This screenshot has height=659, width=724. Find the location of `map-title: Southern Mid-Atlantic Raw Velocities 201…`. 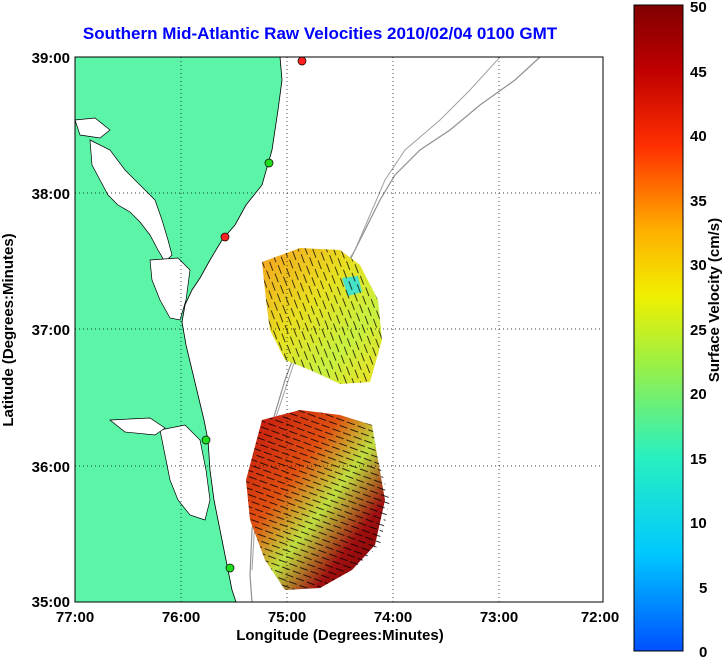

map-title: Southern Mid-Atlantic Raw Velocities 201… is located at coordinates (320, 33).